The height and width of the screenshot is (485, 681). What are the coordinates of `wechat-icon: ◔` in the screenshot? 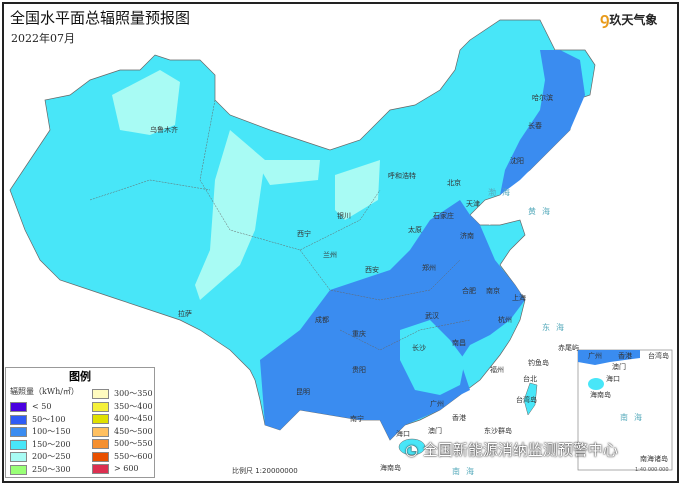 It's located at (414, 450).